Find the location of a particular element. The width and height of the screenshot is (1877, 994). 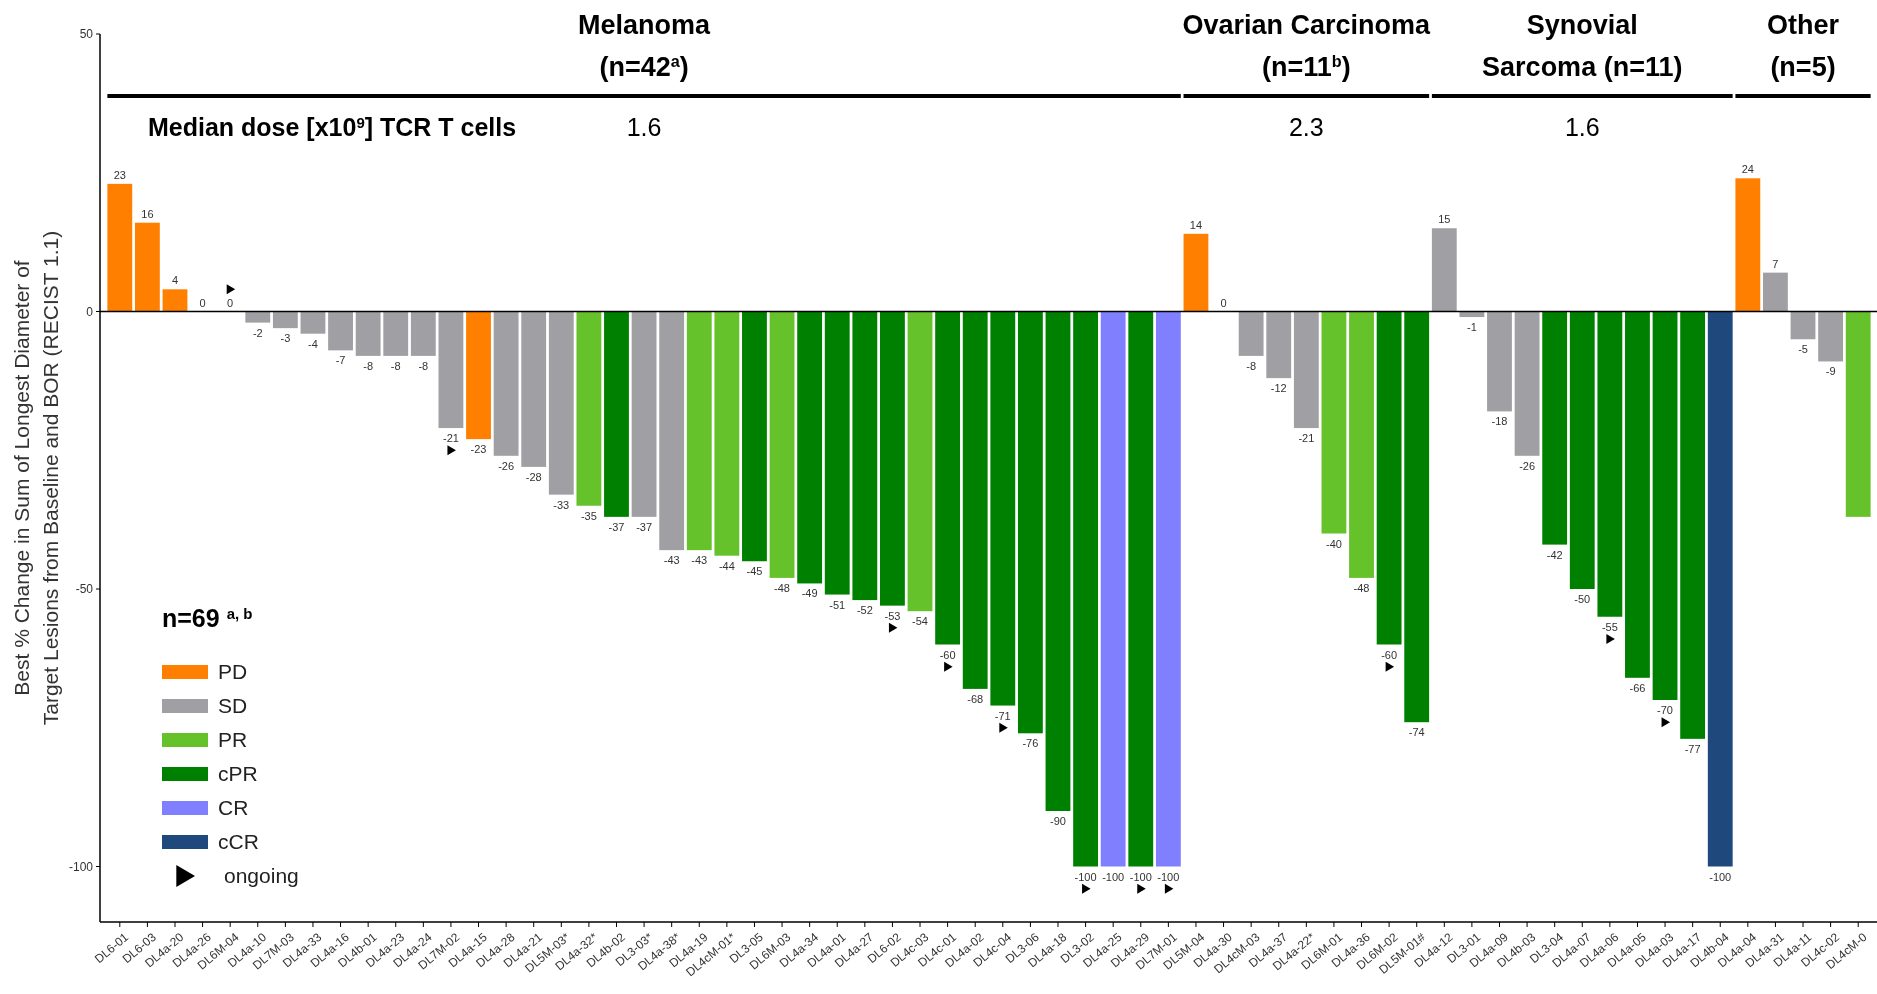

data-label: -71 is located at coordinates (1002, 715).